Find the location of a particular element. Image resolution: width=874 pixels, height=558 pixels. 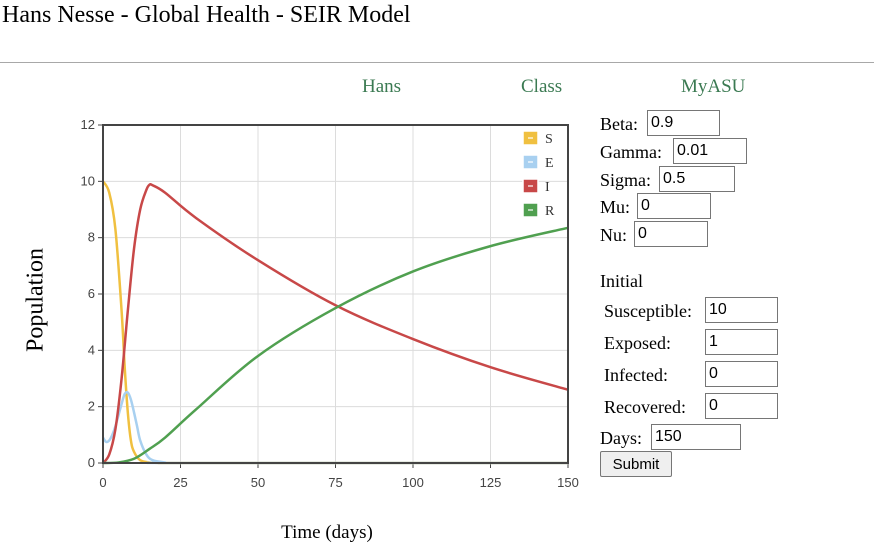

nu-input is located at coordinates (671, 234).